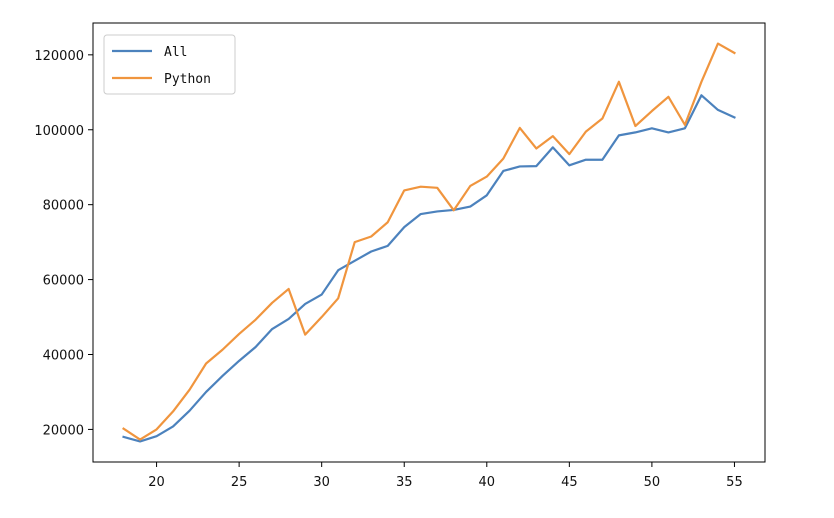 This screenshot has width=834, height=518. What do you see at coordinates (63, 355) in the screenshot?
I see `y-tick-label: 40000` at bounding box center [63, 355].